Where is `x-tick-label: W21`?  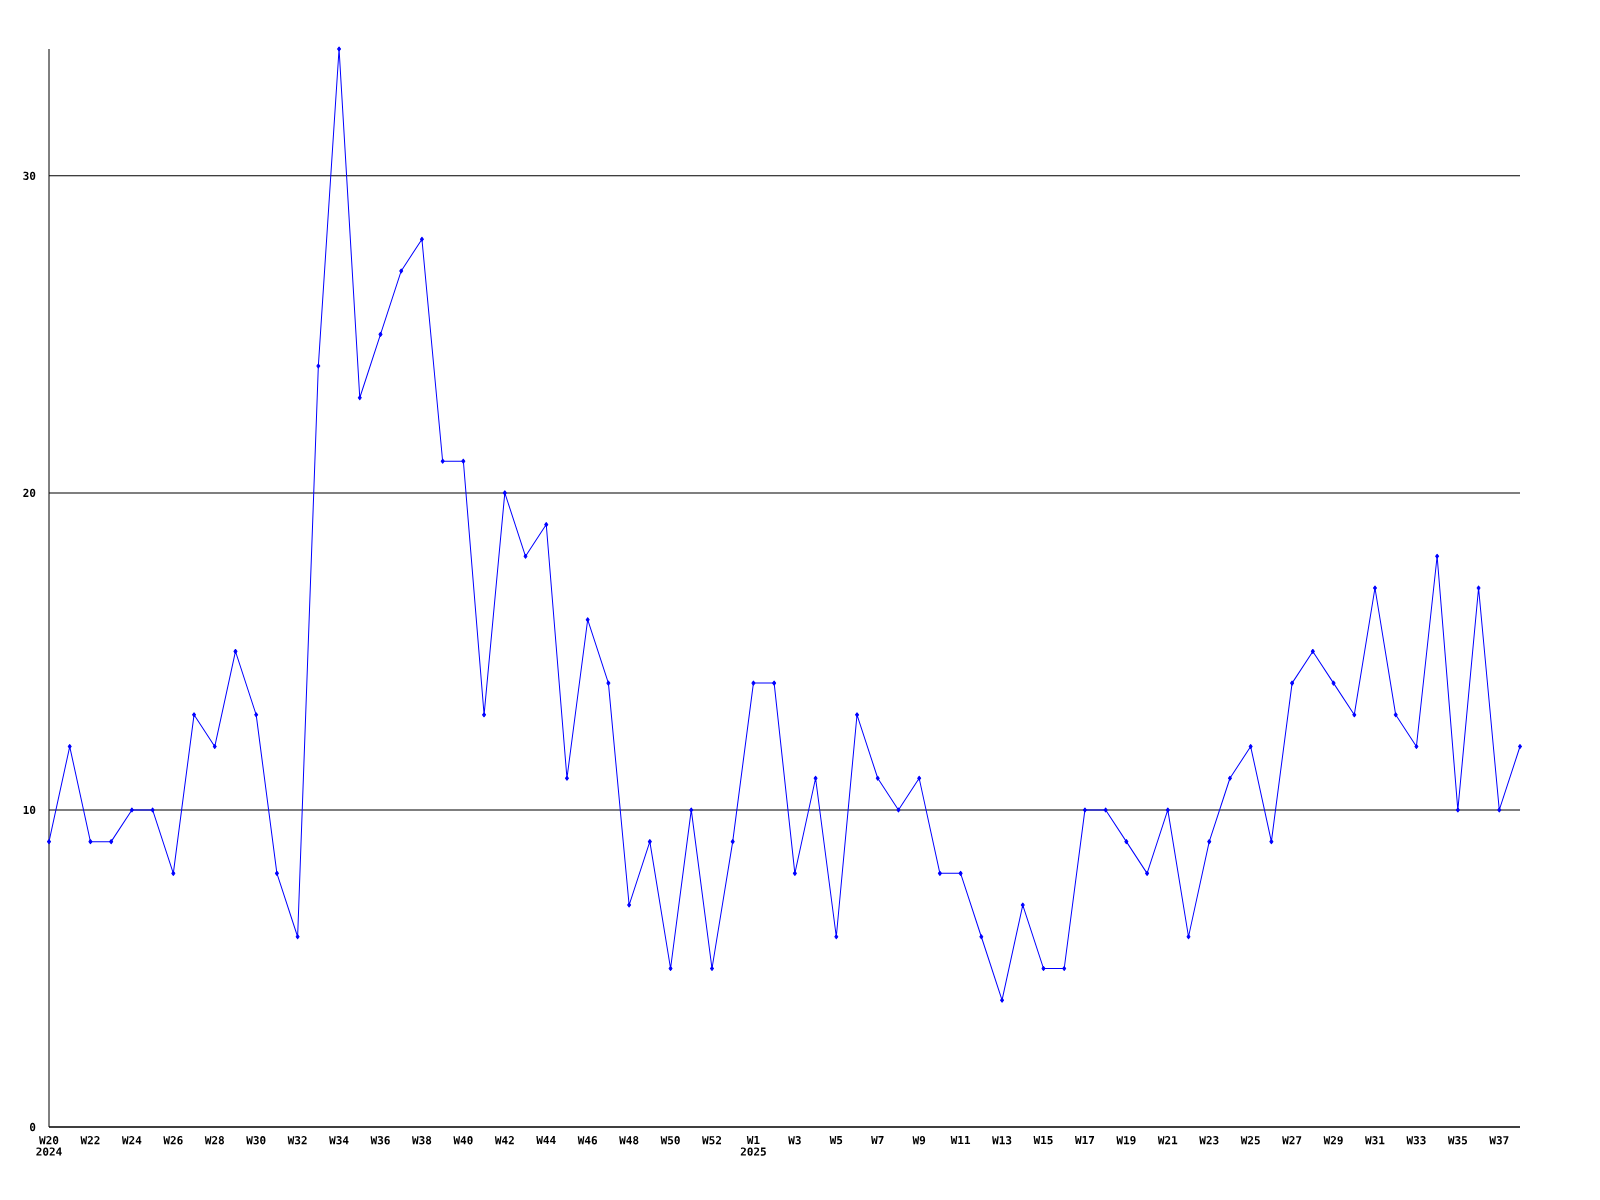
x-tick-label: W21 is located at coordinates (1167, 1140).